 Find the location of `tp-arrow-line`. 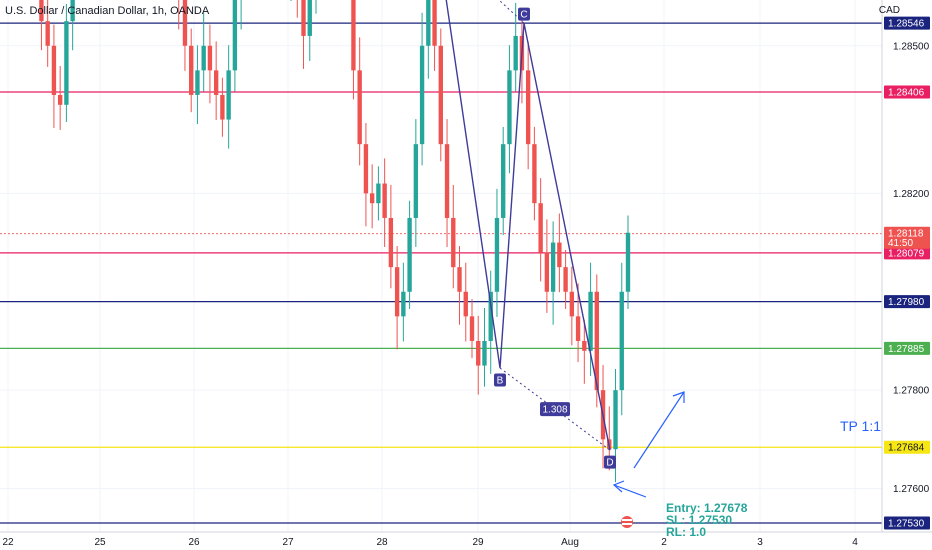

tp-arrow-line is located at coordinates (659, 430).